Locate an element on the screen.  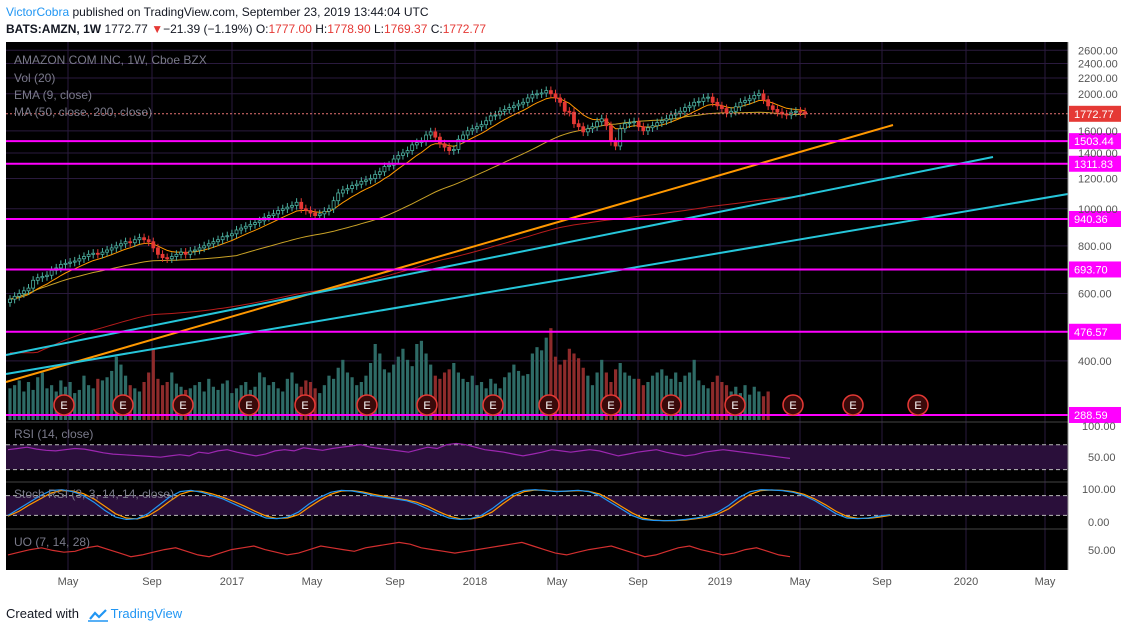
rsi-line is located at coordinates (399, 450).